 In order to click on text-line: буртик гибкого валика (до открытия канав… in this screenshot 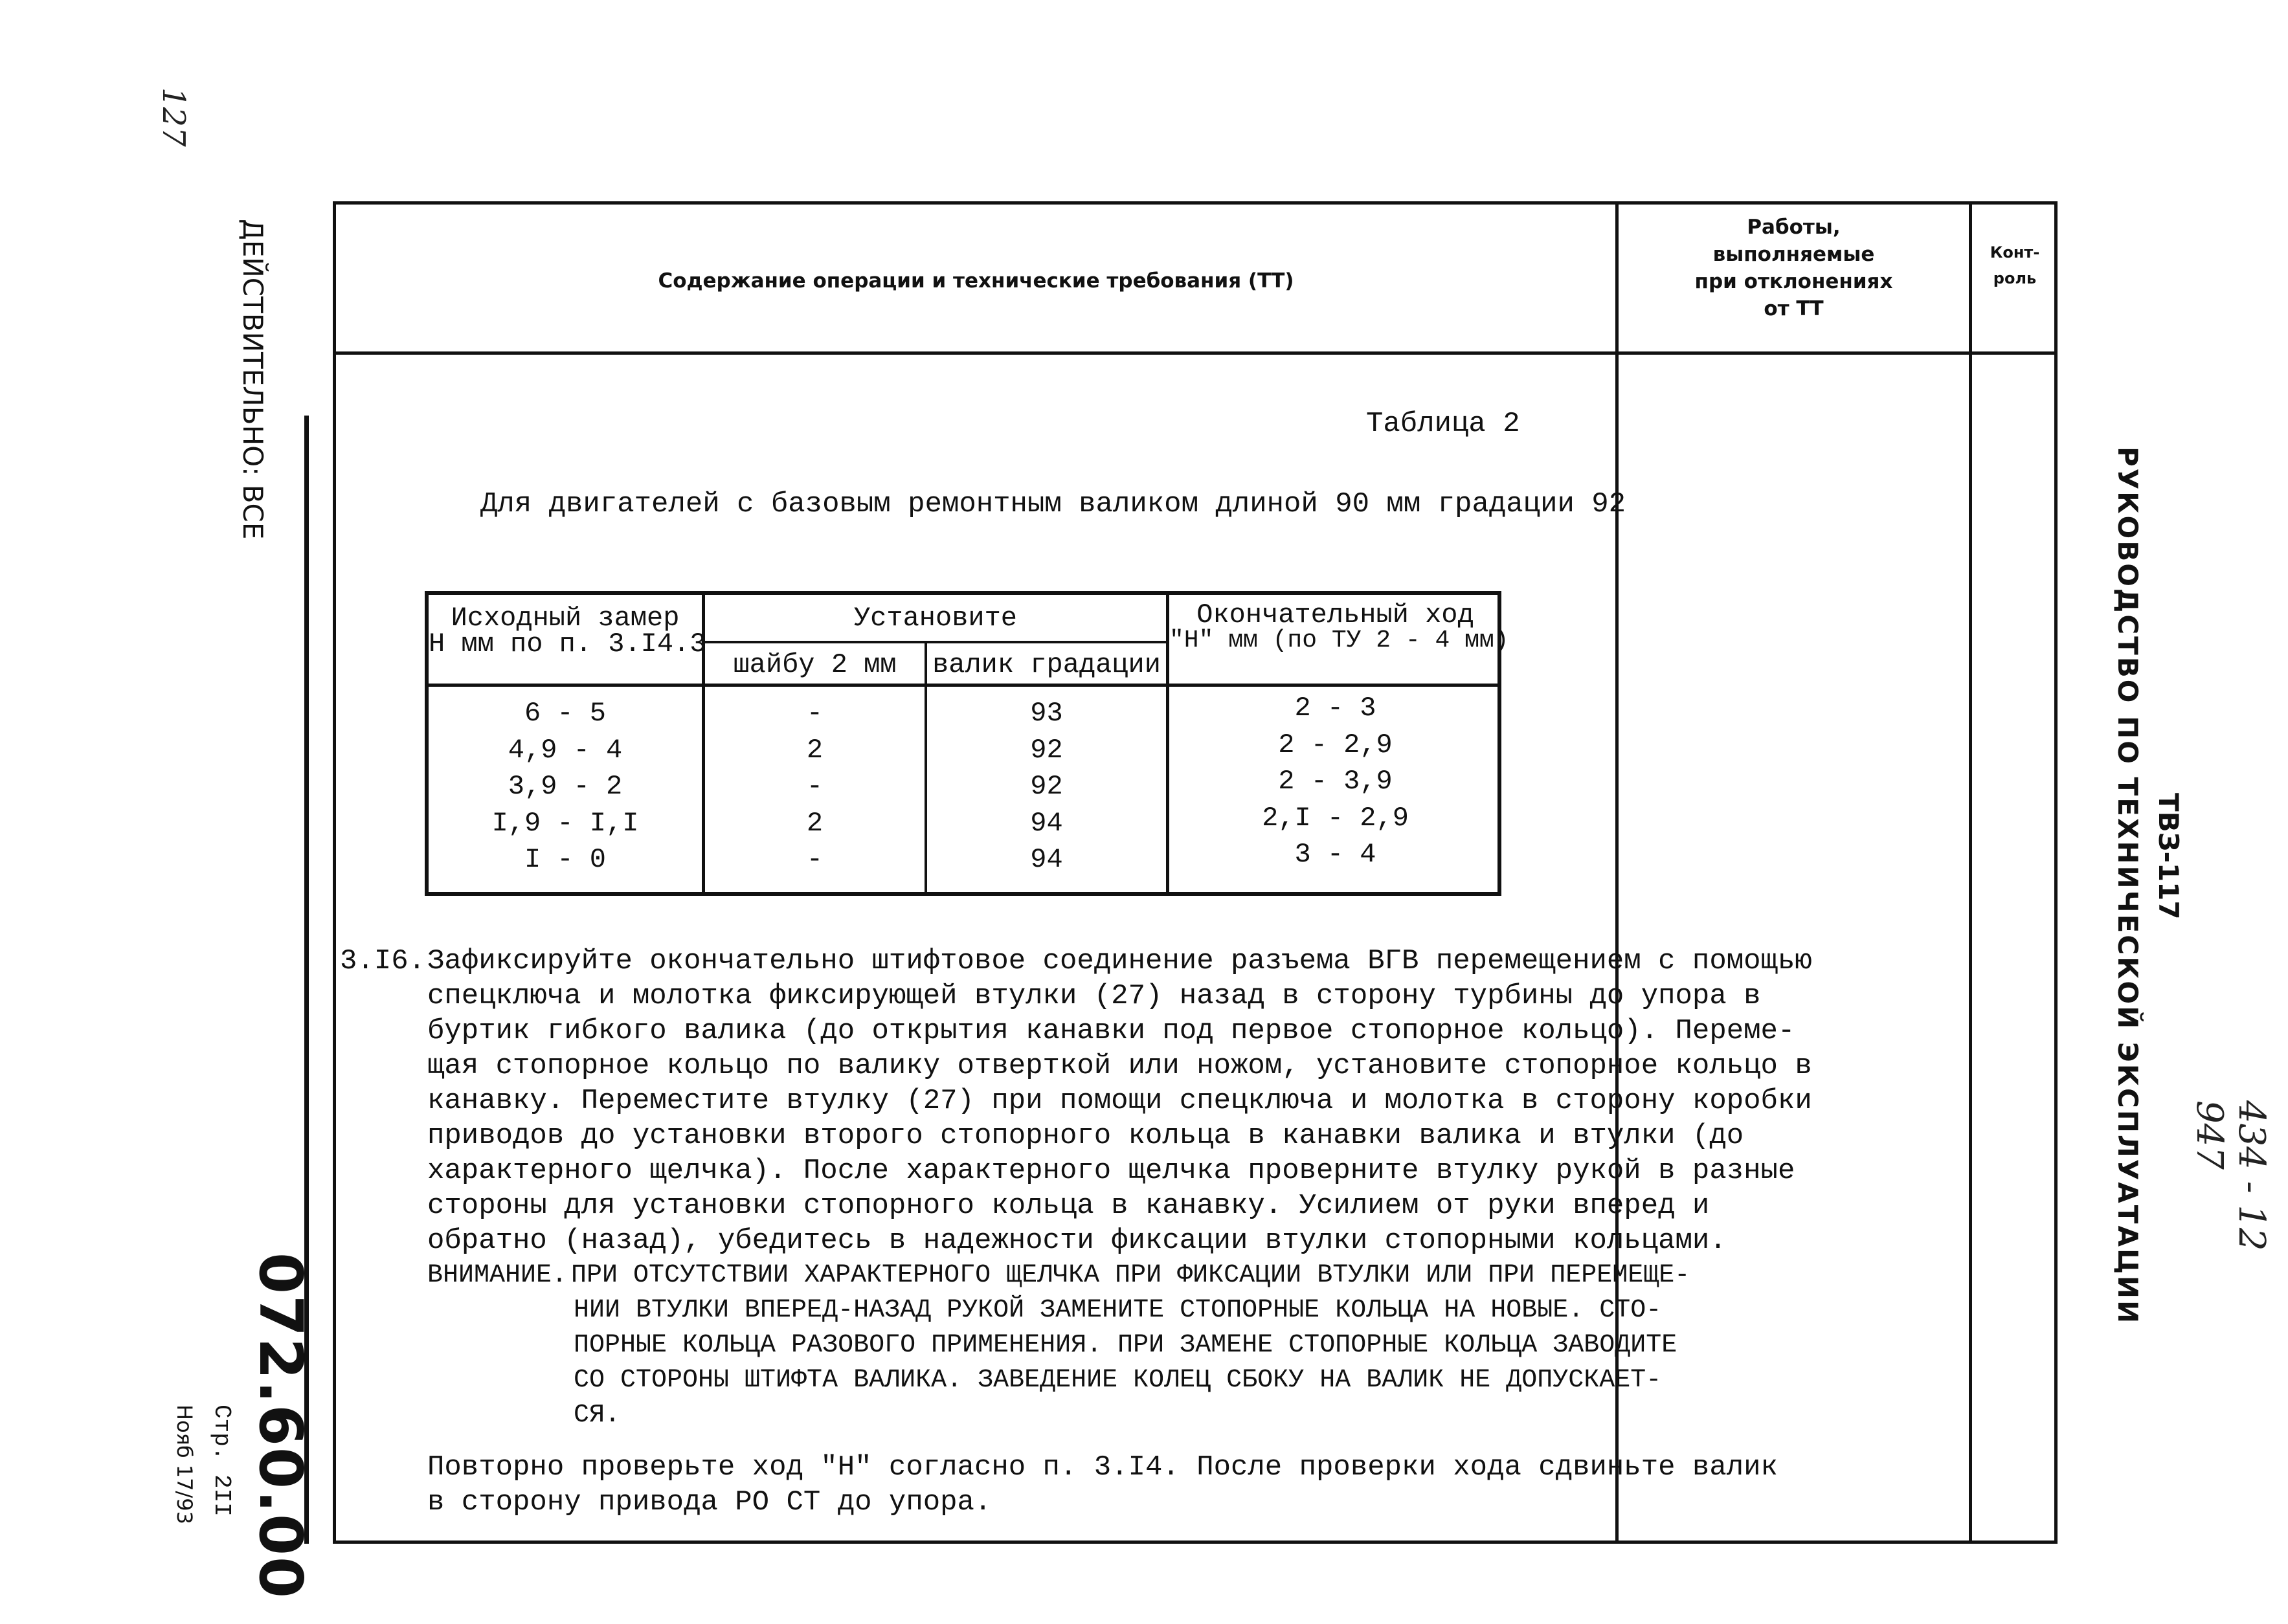, I will do `click(1111, 1031)`.